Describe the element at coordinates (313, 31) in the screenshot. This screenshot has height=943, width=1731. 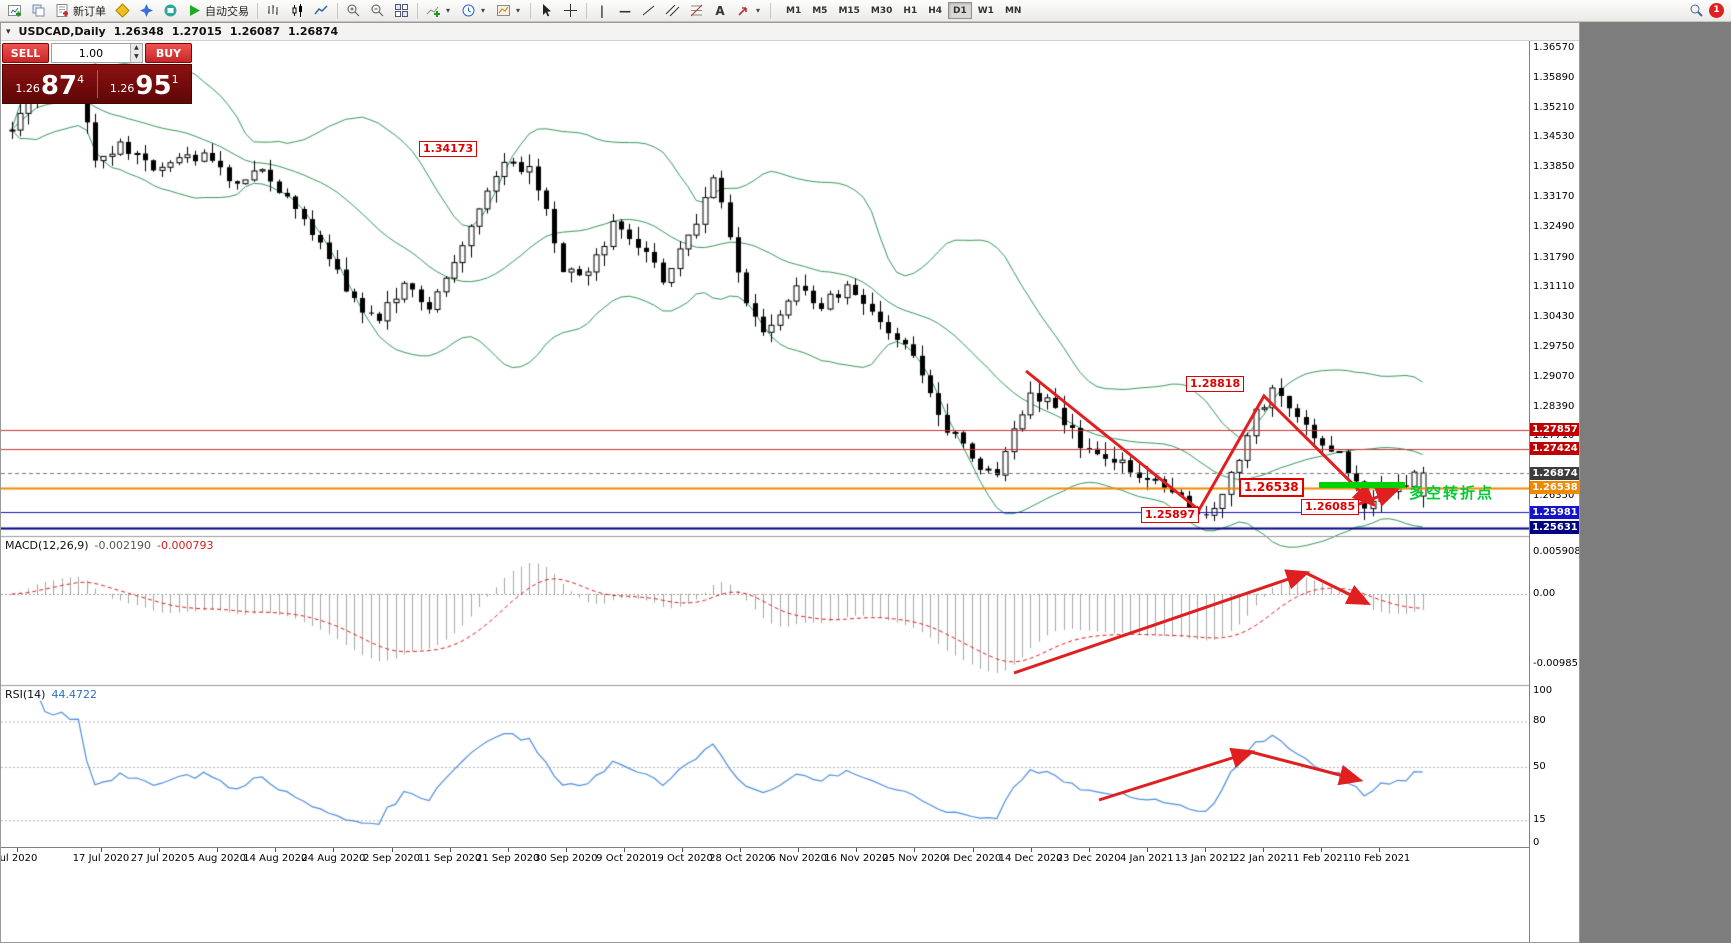
I see `ohlc-close: 1.26874` at that location.